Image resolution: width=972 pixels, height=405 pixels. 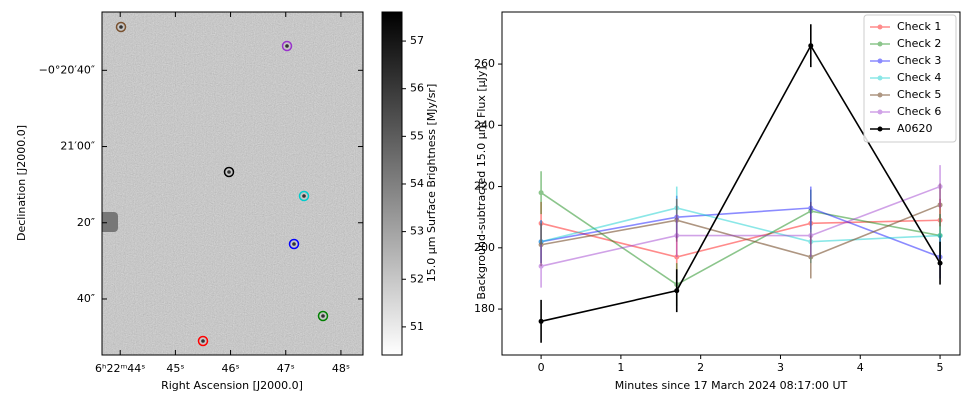 What do you see at coordinates (77, 146) in the screenshot?
I see `y-tick-label: 21′00″` at bounding box center [77, 146].